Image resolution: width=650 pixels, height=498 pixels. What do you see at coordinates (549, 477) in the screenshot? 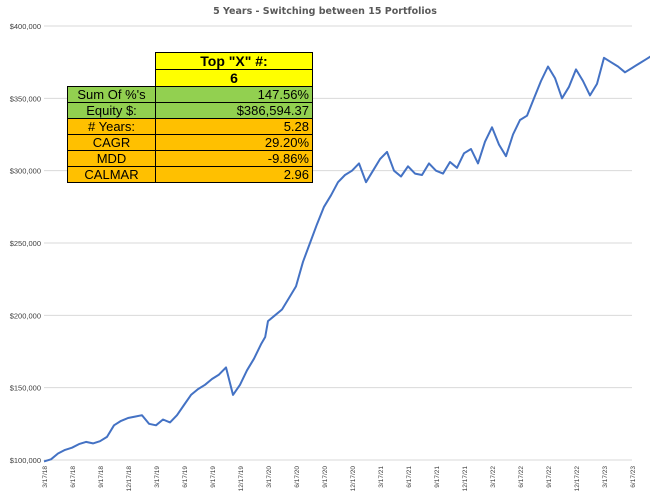
I see `x-tick-label: 9/17/22` at bounding box center [549, 477].